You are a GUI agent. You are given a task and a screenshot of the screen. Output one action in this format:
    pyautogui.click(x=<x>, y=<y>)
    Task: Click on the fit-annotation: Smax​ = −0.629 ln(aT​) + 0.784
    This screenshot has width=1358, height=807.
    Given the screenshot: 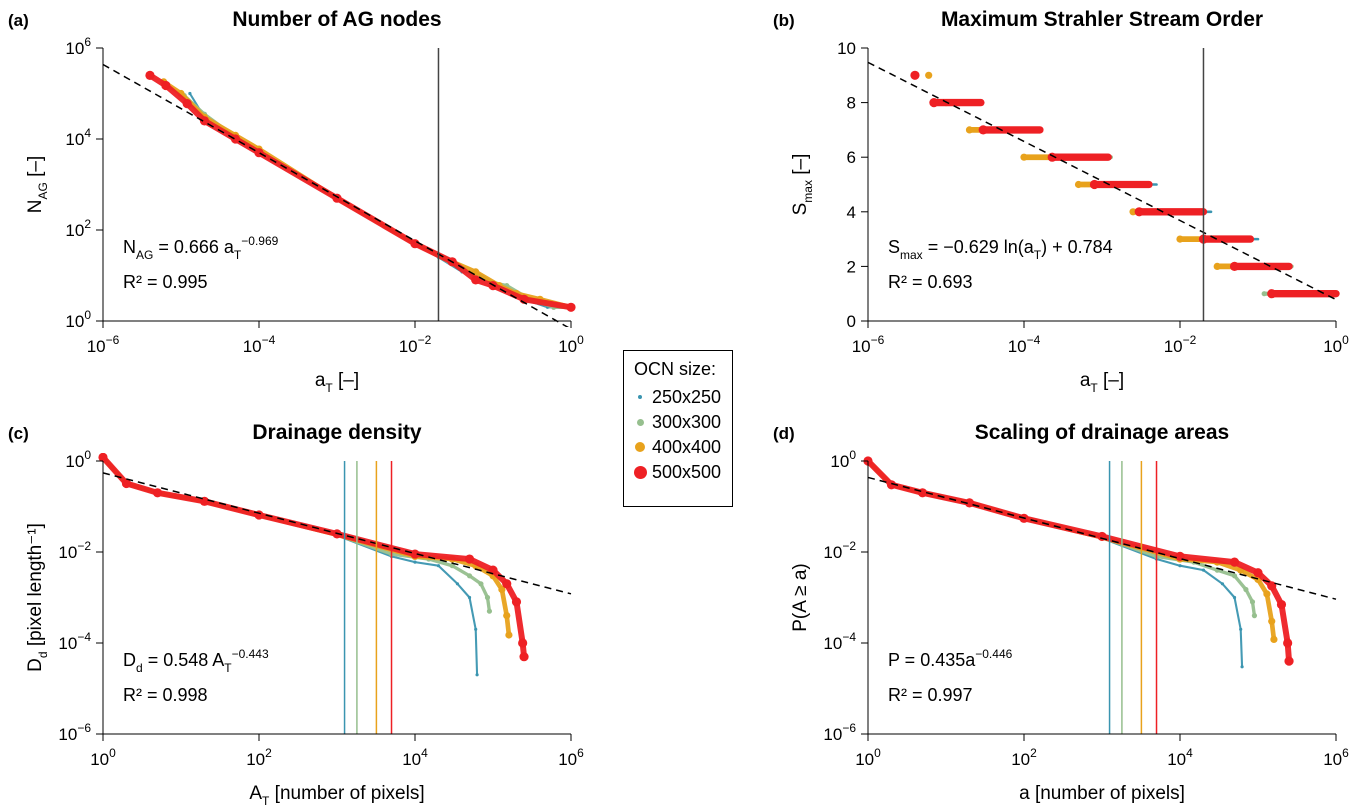 What is the action you would take?
    pyautogui.click(x=1000, y=249)
    